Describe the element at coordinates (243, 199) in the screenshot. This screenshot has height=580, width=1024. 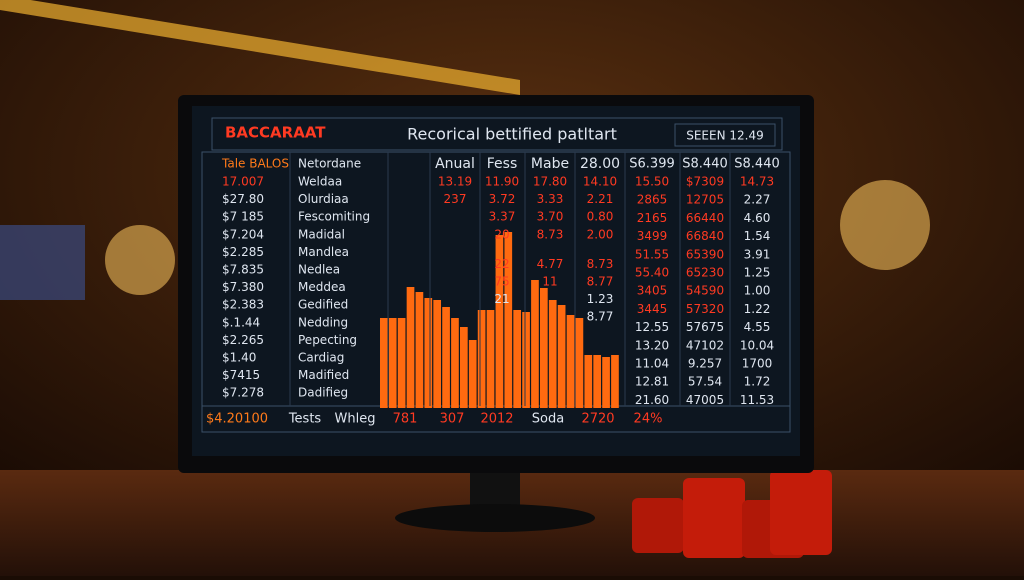
I see `cell: $27.80` at that location.